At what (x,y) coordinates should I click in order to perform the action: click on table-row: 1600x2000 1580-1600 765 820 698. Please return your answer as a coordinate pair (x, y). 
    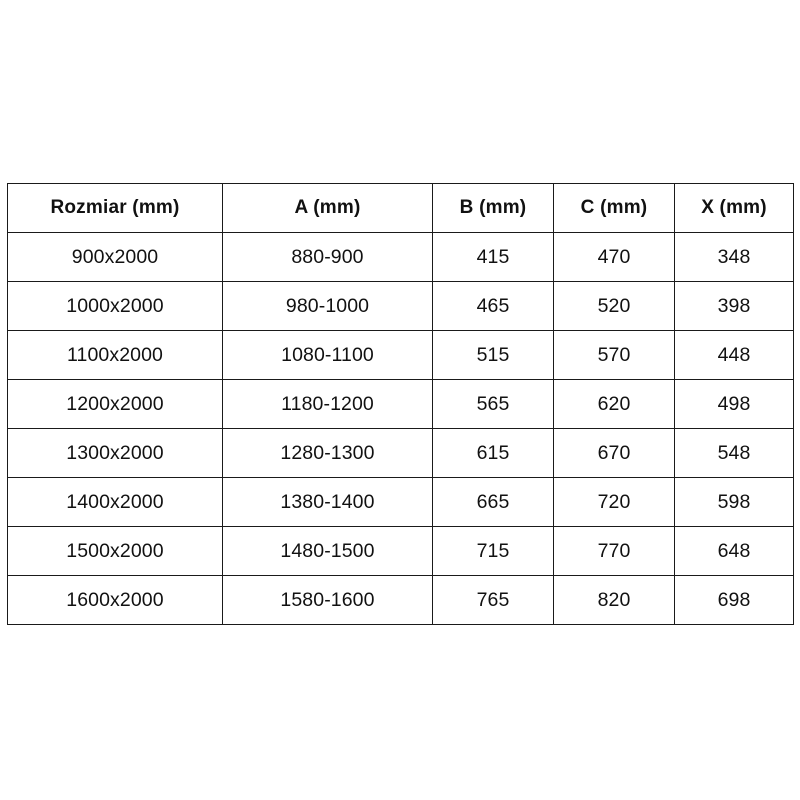
    Looking at the image, I should click on (400, 600).